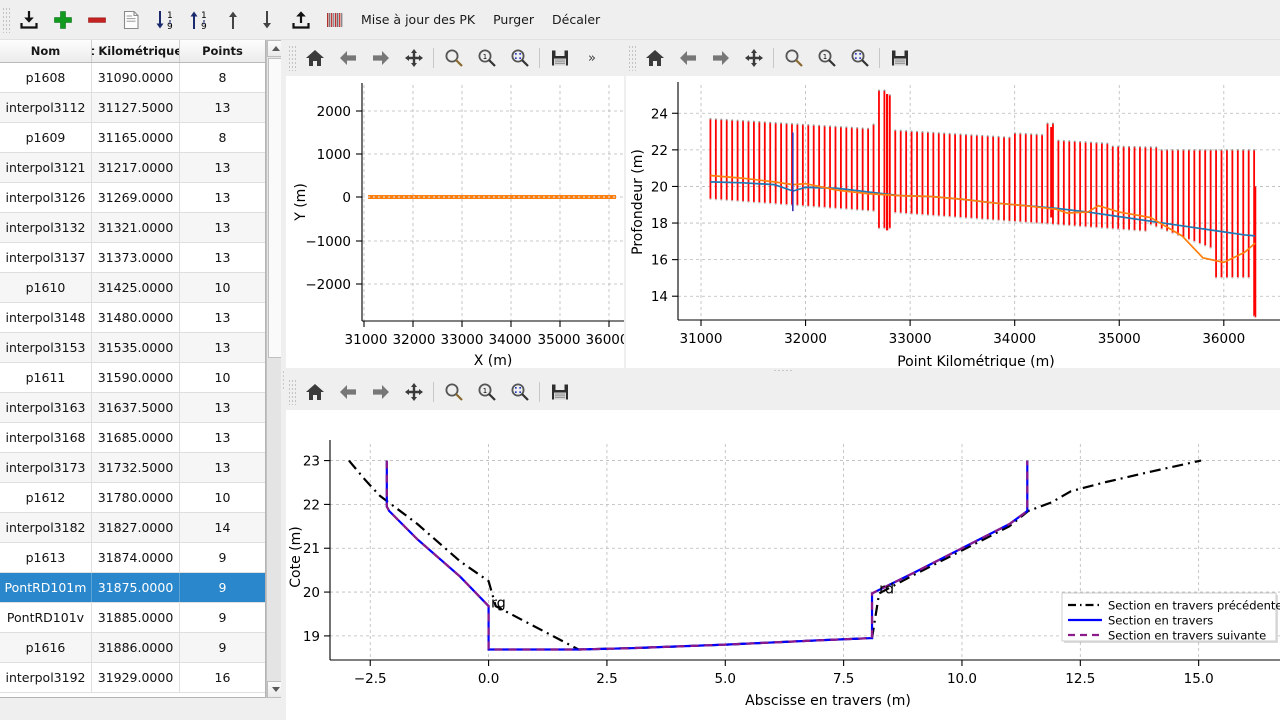  What do you see at coordinates (659, 151) in the screenshot?
I see `ytick-label: 22` at bounding box center [659, 151].